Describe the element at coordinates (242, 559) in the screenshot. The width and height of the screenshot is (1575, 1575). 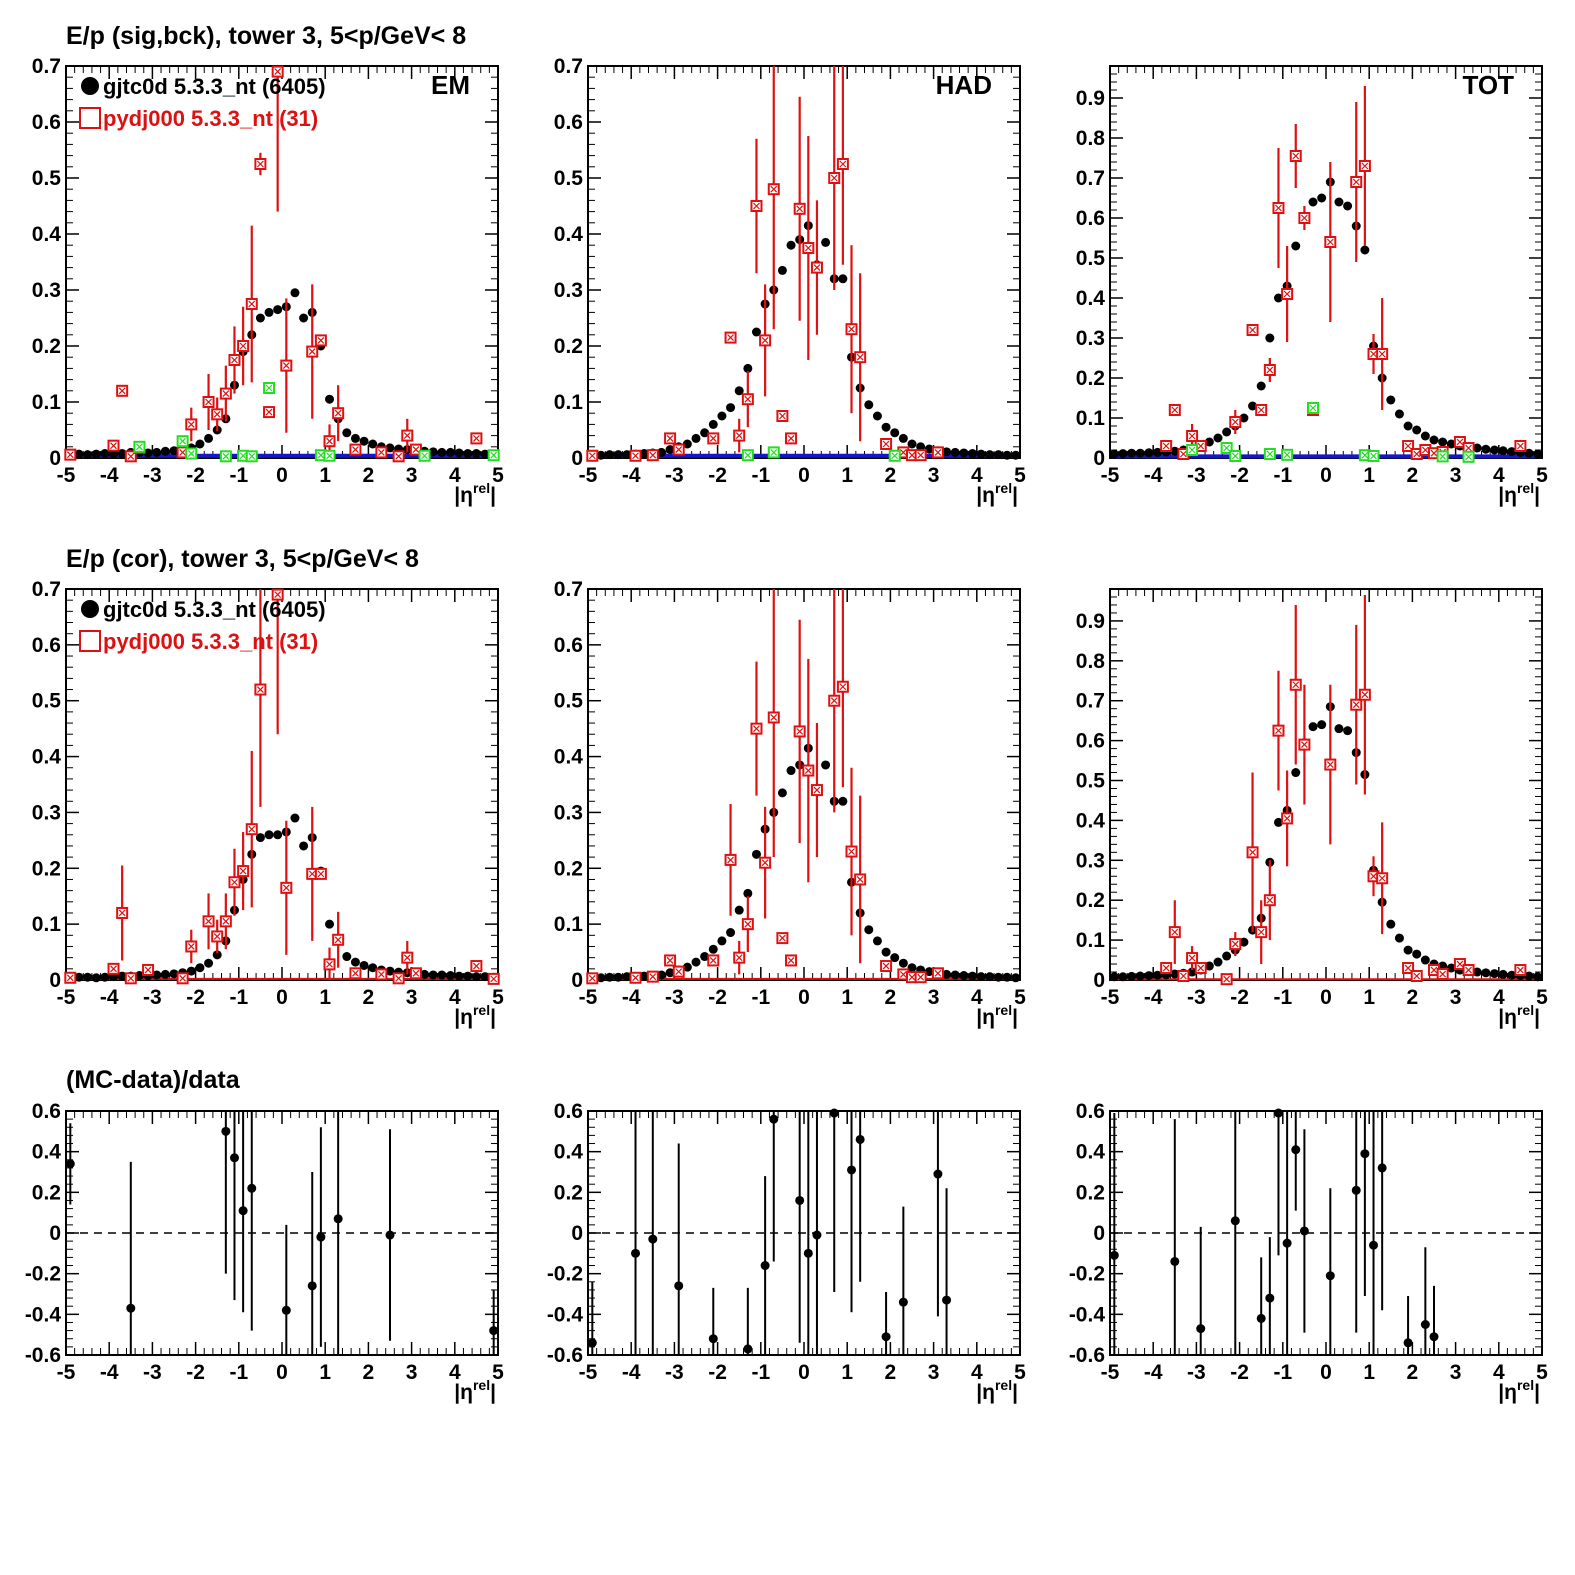
I see `row-title-cor: E/p (cor), tower 3, 5<p/GeV< 8` at that location.